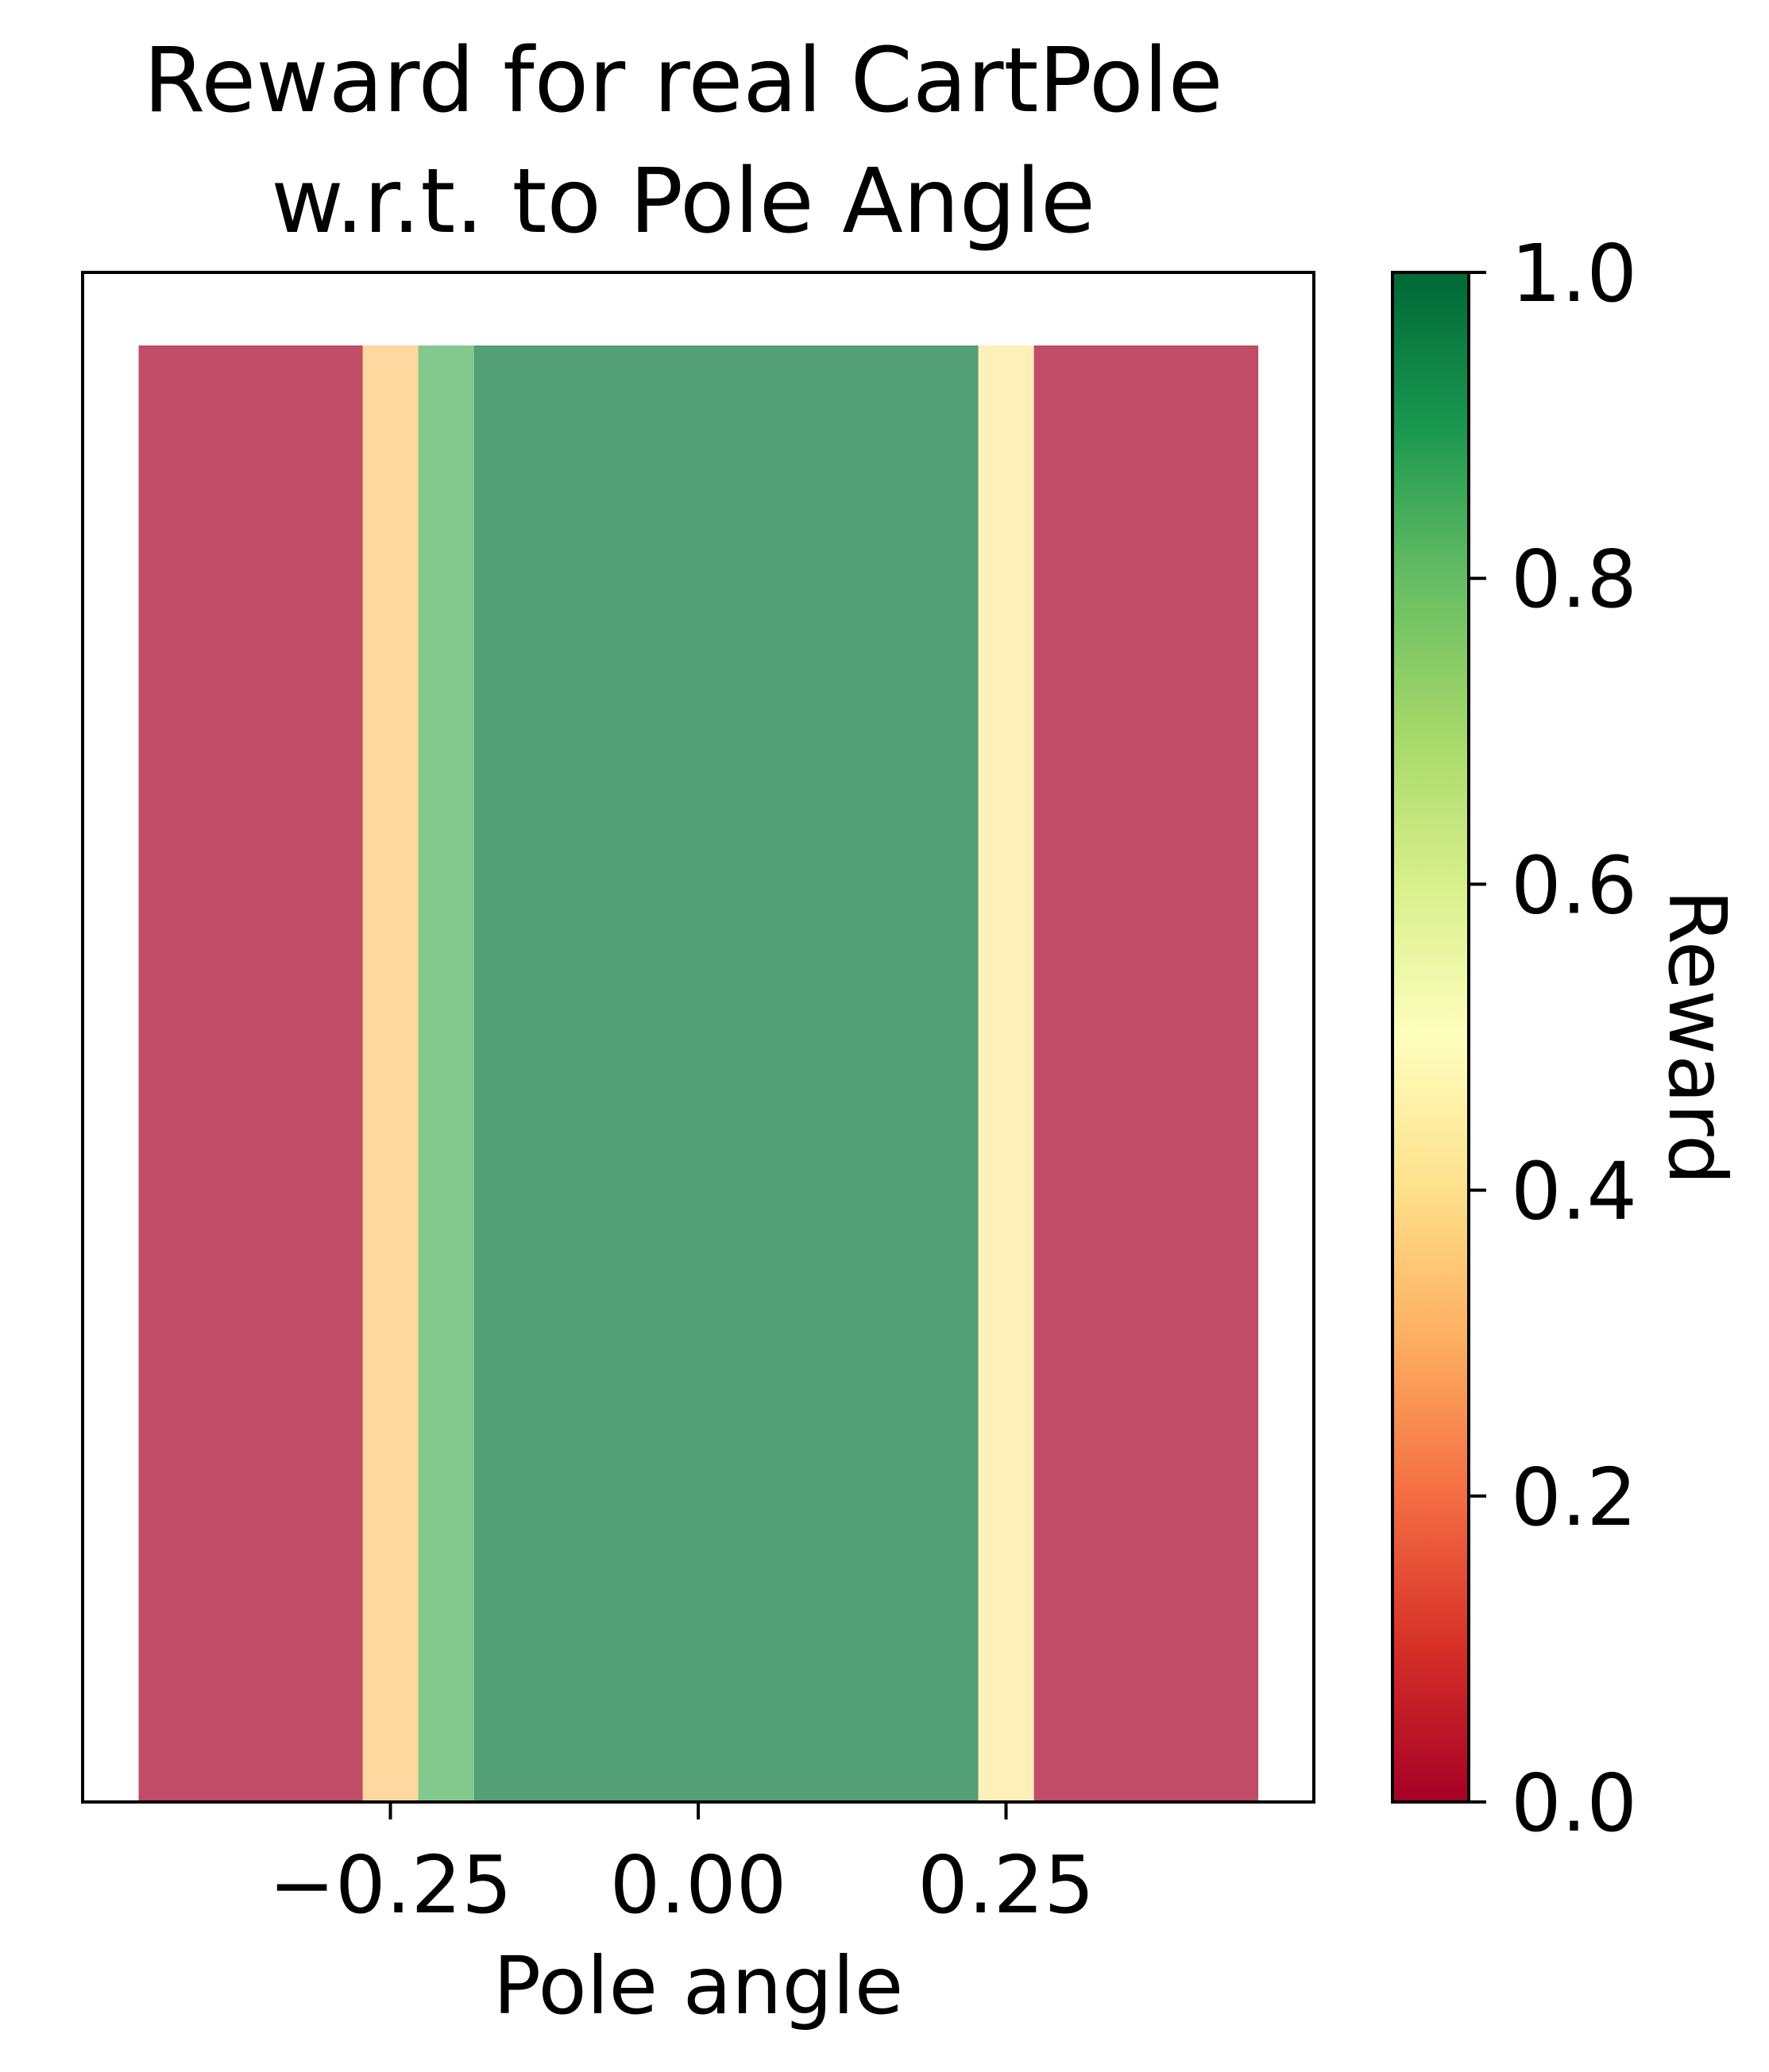 The width and height of the screenshot is (1769, 2072). I want to click on colorbar-tick-label-2: 0.4, so click(1574, 1191).